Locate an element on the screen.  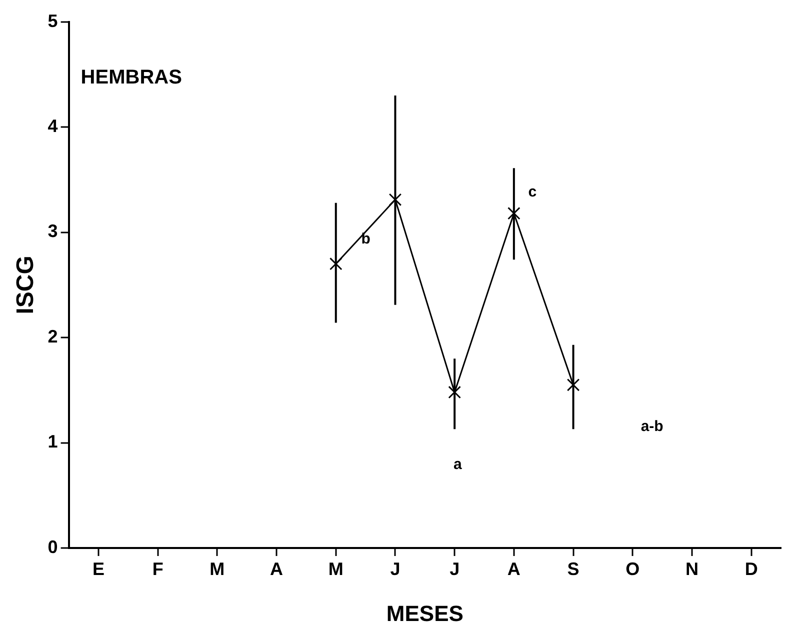
x-tick-label: O is located at coordinates (633, 568).